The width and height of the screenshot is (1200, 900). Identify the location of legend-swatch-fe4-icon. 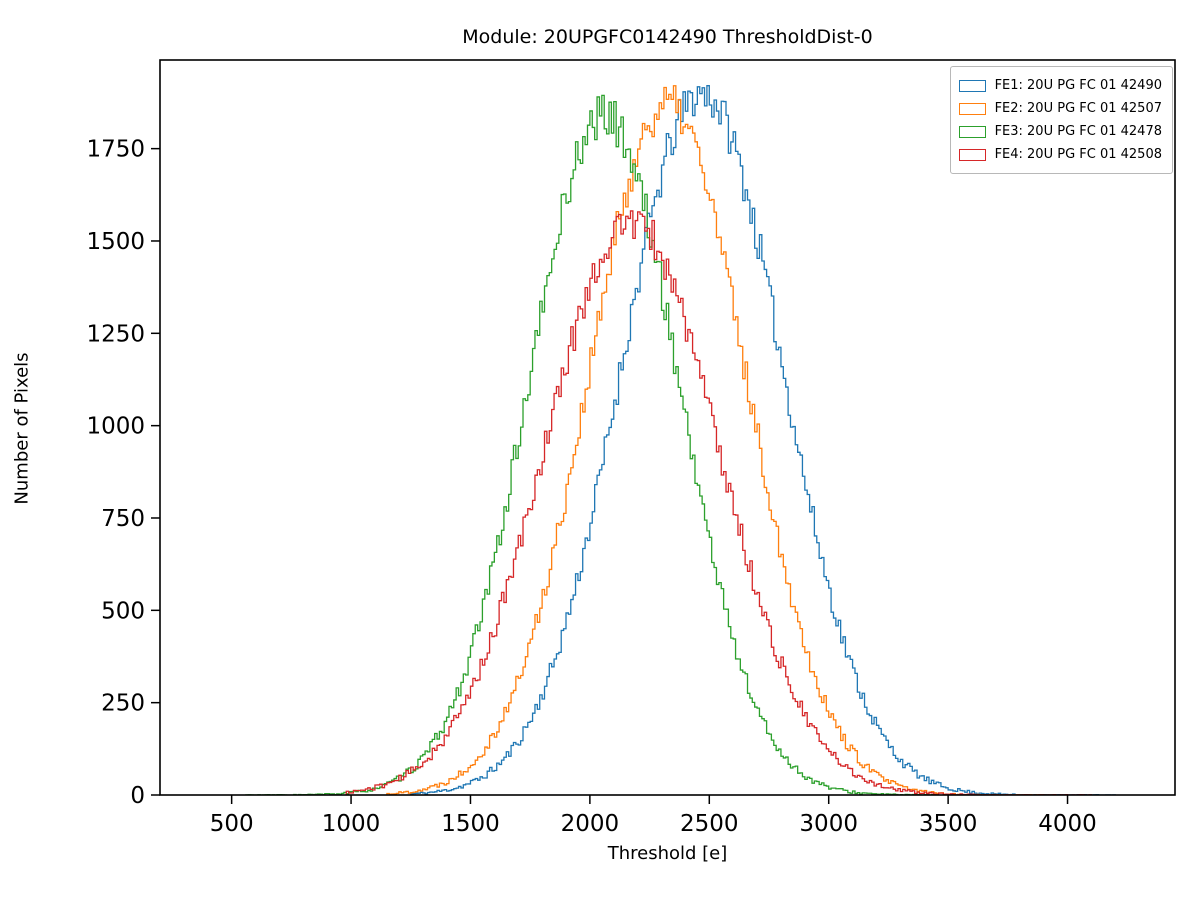
(972, 154).